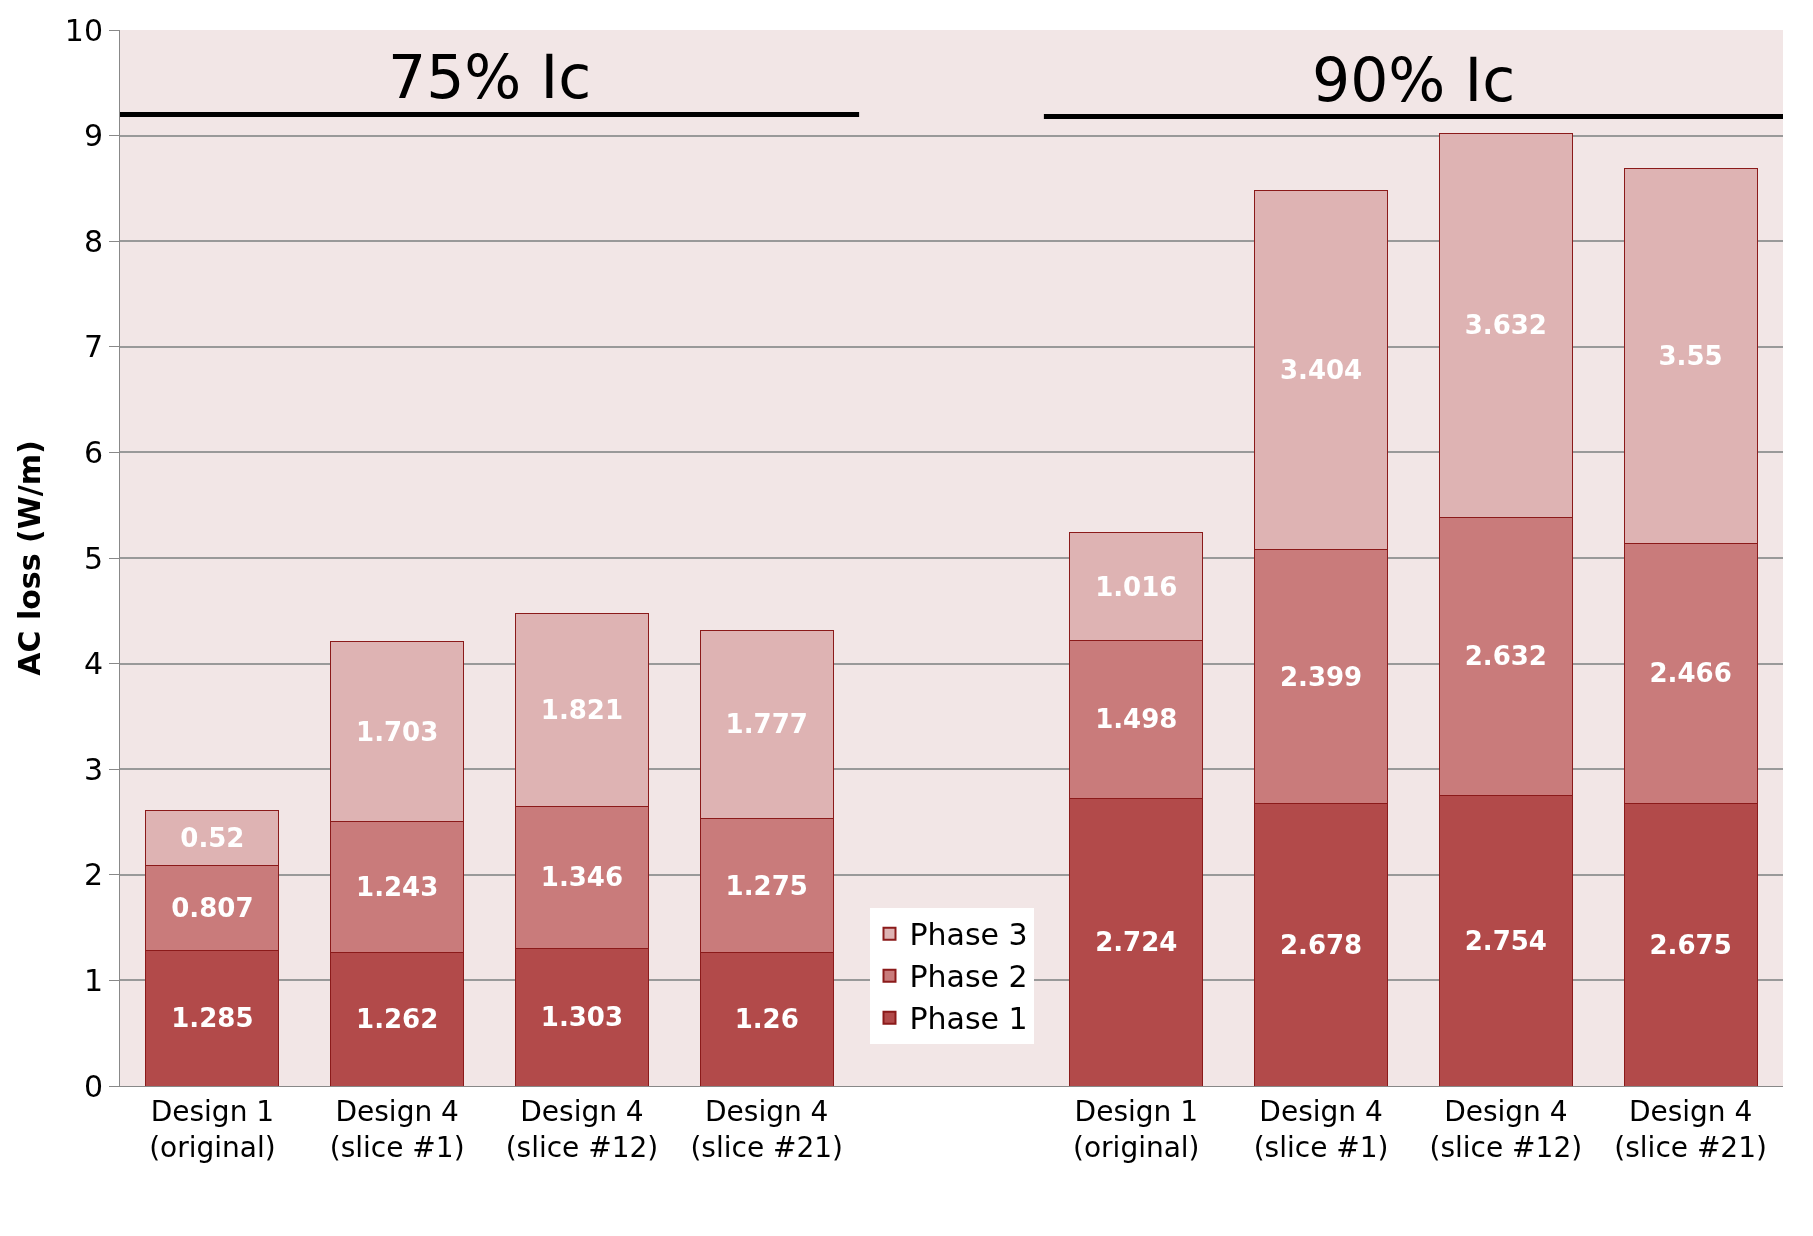 The image size is (1813, 1236). What do you see at coordinates (93, 558) in the screenshot?
I see `y-tick-label: 5` at bounding box center [93, 558].